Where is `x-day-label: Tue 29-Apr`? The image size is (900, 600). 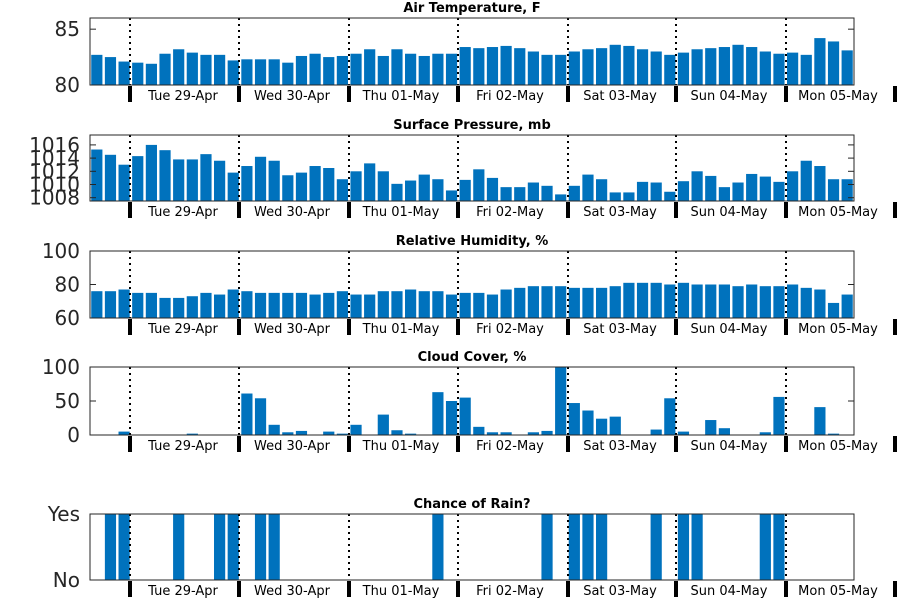
x-day-label: Tue 29-Apr is located at coordinates (182, 446).